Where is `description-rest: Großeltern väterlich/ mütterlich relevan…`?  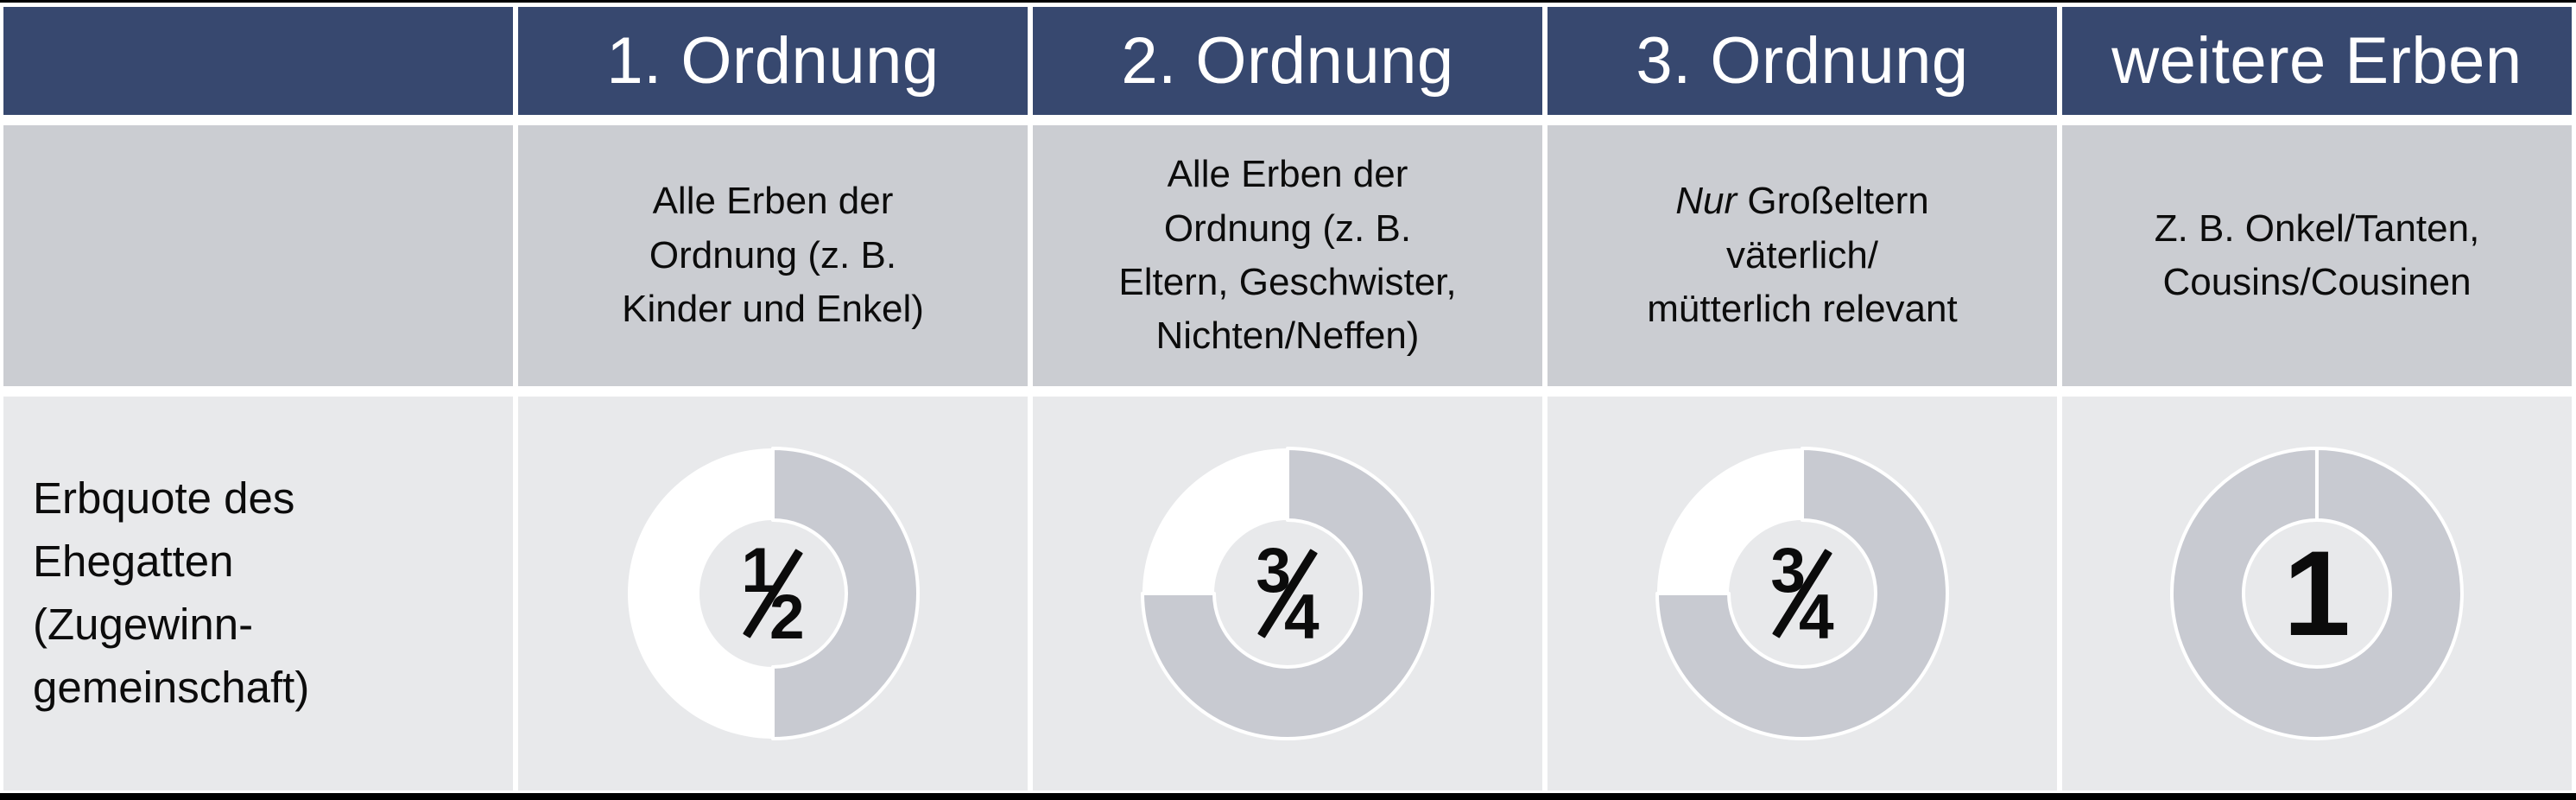 description-rest: Großeltern väterlich/ mütterlich relevan… is located at coordinates (1802, 255).